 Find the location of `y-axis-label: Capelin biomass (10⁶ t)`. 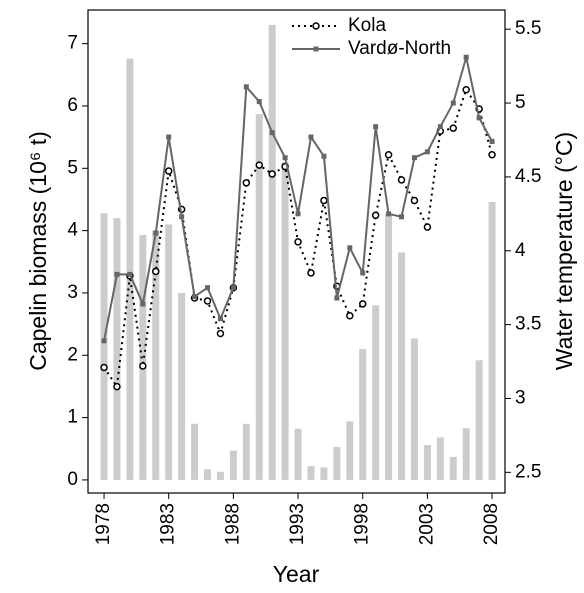

y-axis-label: Capelin biomass (10⁶ t) is located at coordinates (38, 251).